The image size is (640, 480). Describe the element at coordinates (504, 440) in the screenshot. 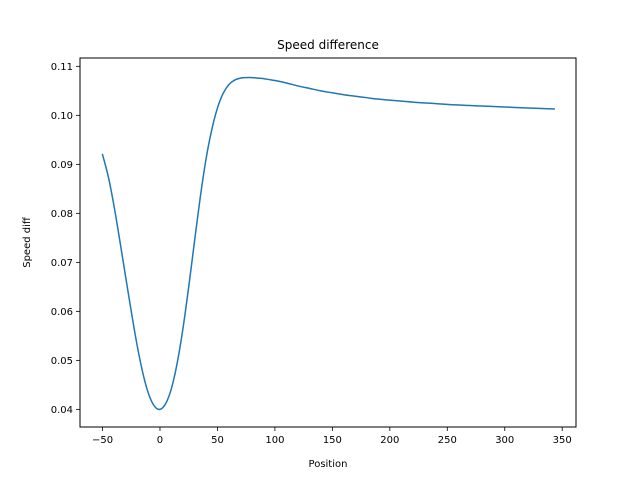

I see `x-tick-label: 300` at that location.